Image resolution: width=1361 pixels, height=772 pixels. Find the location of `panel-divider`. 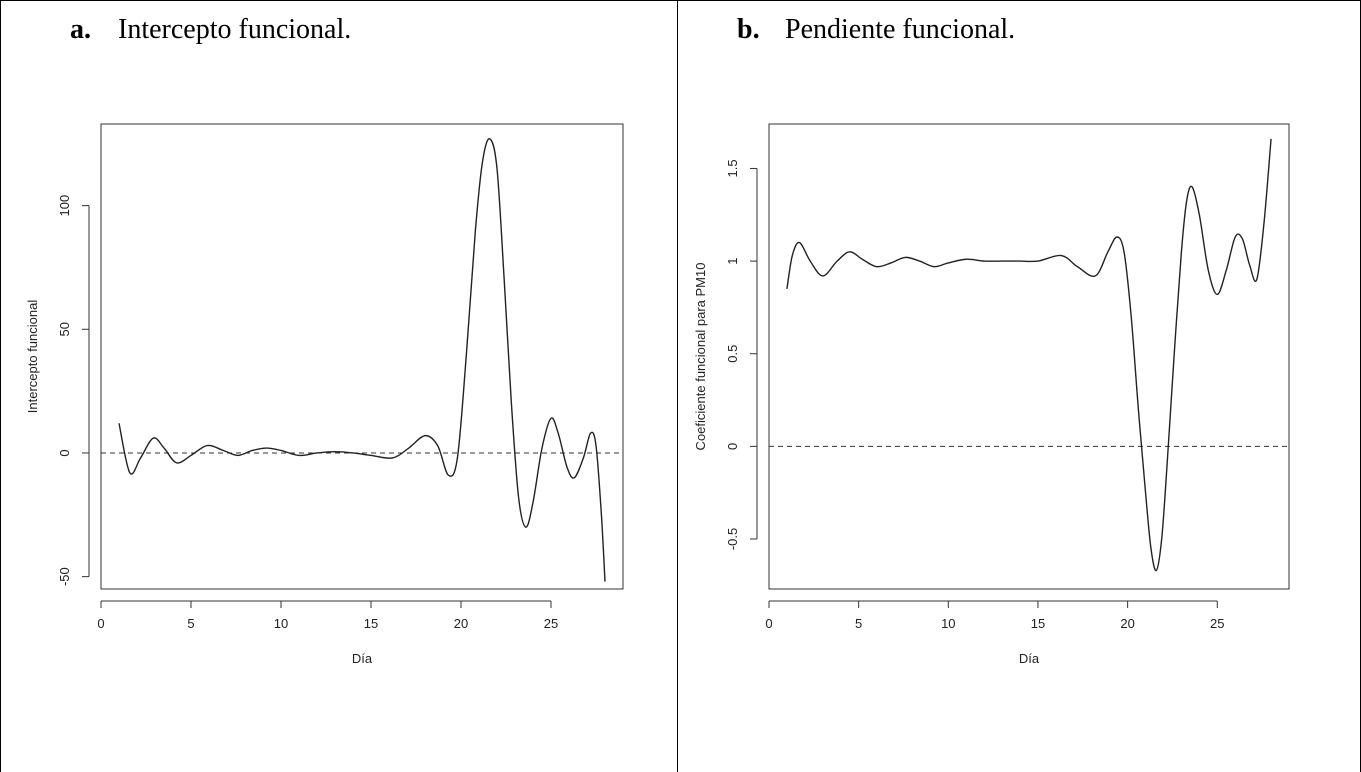

panel-divider is located at coordinates (677, 386).